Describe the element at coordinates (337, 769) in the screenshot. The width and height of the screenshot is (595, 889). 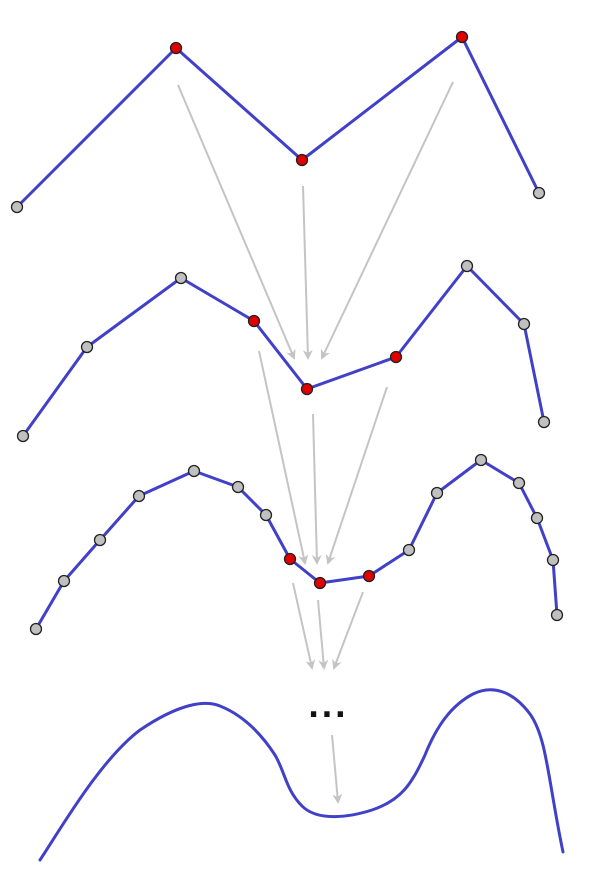
I see `arrow-to-limit` at that location.